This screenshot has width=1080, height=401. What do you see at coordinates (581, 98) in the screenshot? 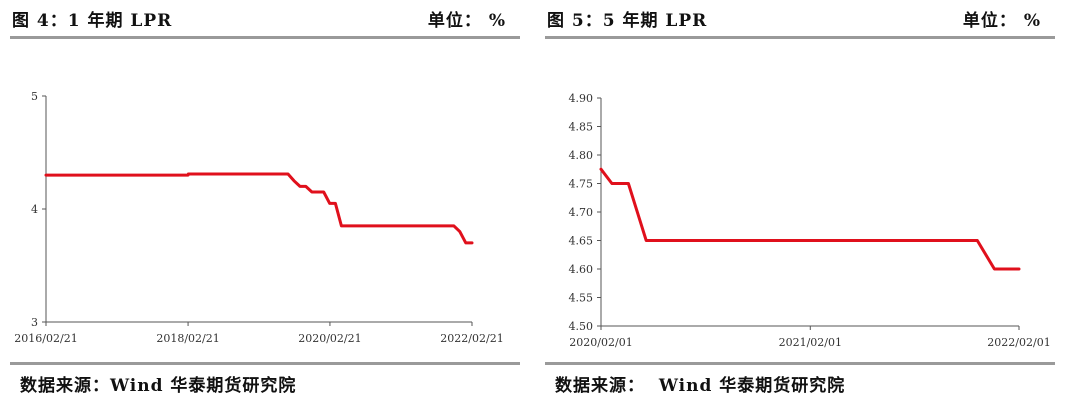
I see `y-tick-label: 4.90` at bounding box center [581, 98].